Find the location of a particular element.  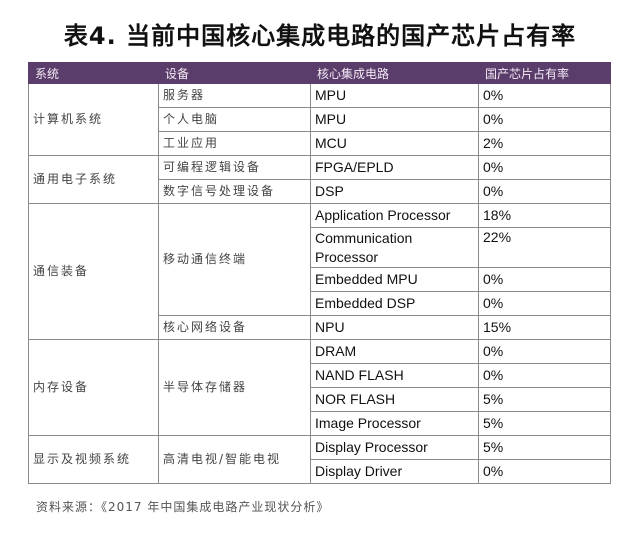

chip-cell: FPGA/EPLD is located at coordinates (394, 167).